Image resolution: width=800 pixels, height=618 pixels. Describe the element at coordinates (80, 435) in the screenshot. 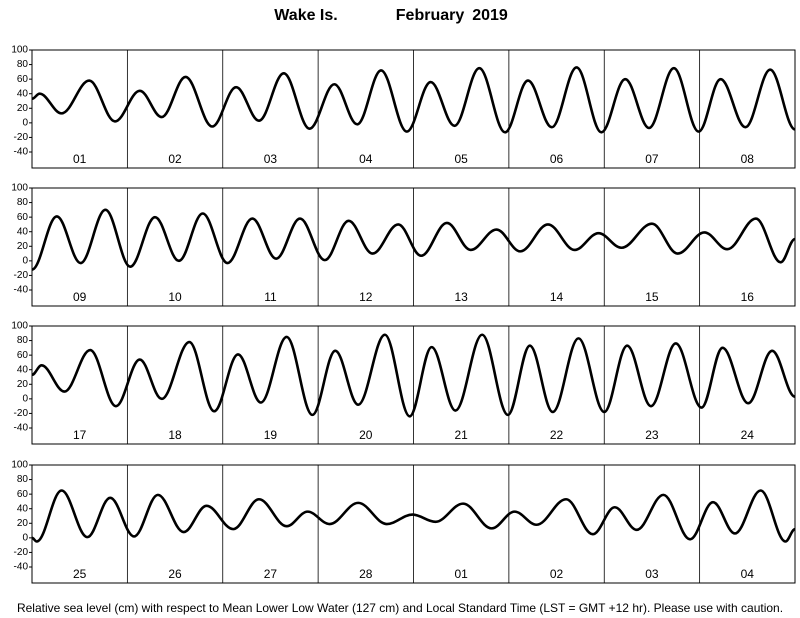

I see `day-label: 17` at that location.